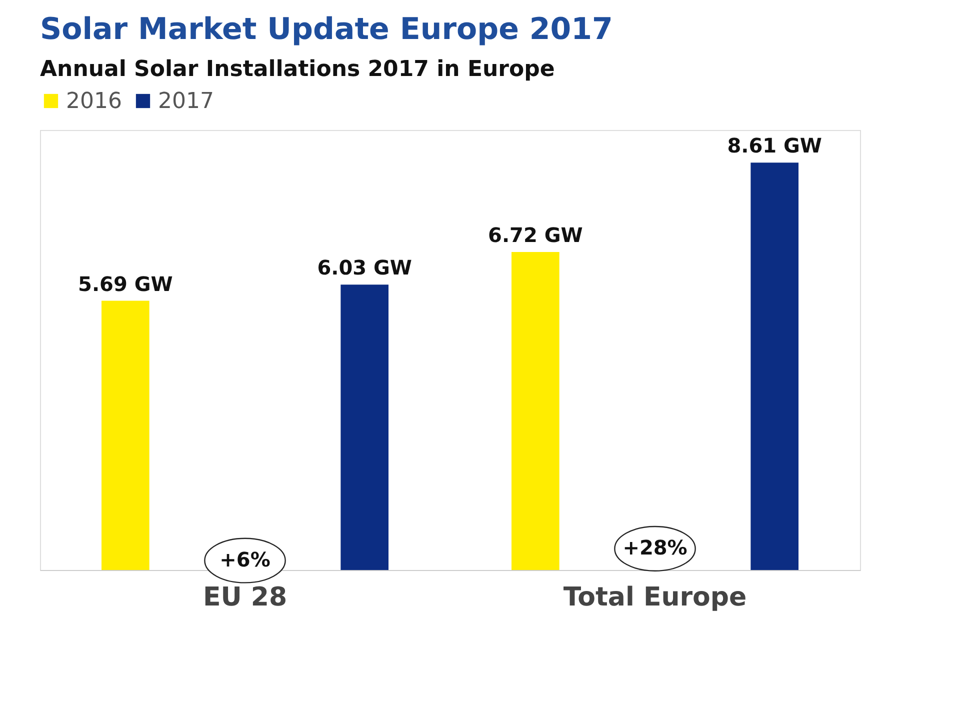  Describe the element at coordinates (535, 235) in the screenshot. I see `data-label: 6.72 GW` at that location.